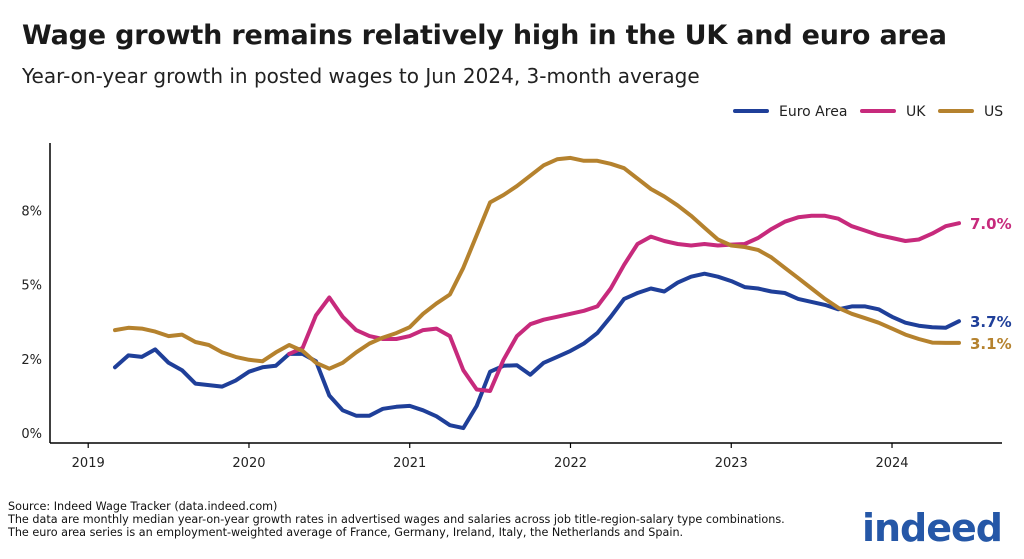  What do you see at coordinates (991, 322) in the screenshot?
I see `end-label-euro-area: 3.7%` at bounding box center [991, 322].